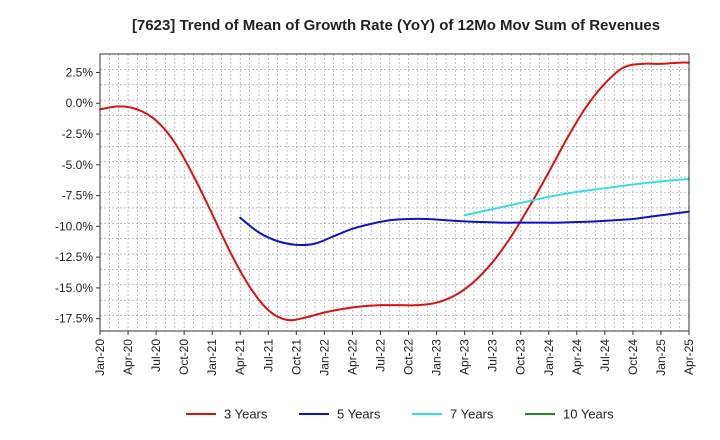 The height and width of the screenshot is (440, 720). Describe the element at coordinates (80, 103) in the screenshot. I see `y-tick-label: 0.0%` at that location.